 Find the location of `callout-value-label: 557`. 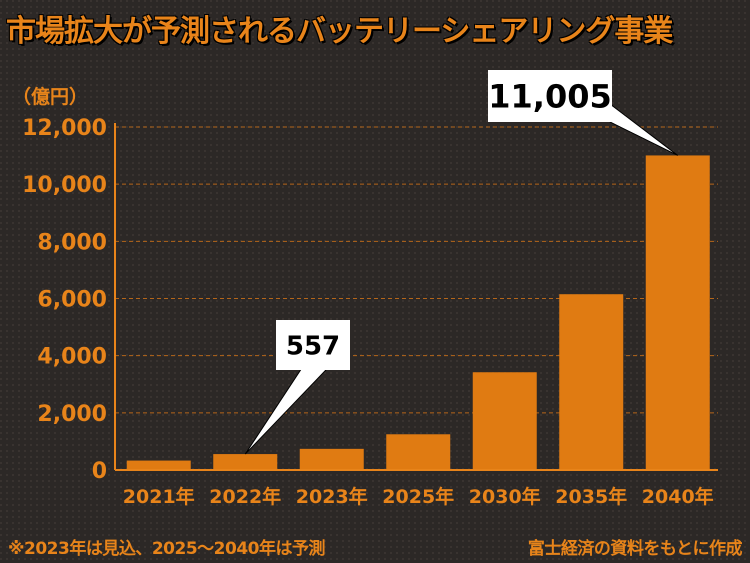

callout-value-label: 557 is located at coordinates (313, 346).